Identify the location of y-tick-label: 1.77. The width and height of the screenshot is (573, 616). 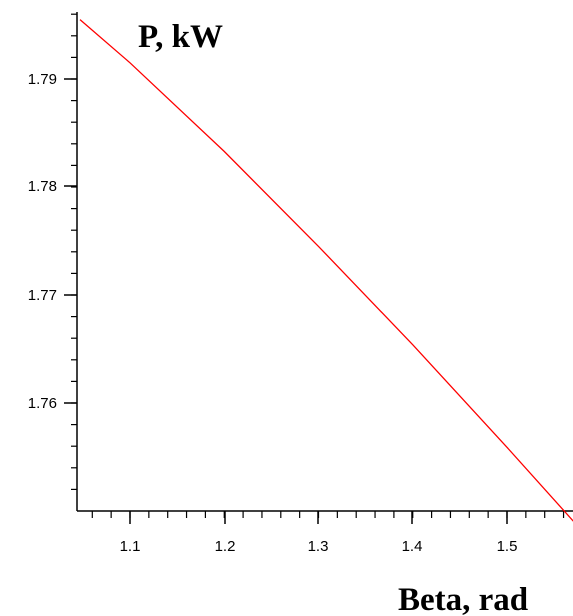
(42, 295).